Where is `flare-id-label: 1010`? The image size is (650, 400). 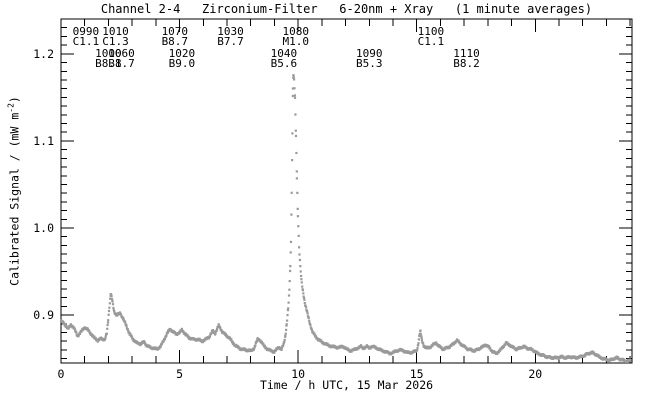 flare-id-label: 1010 is located at coordinates (115, 31).